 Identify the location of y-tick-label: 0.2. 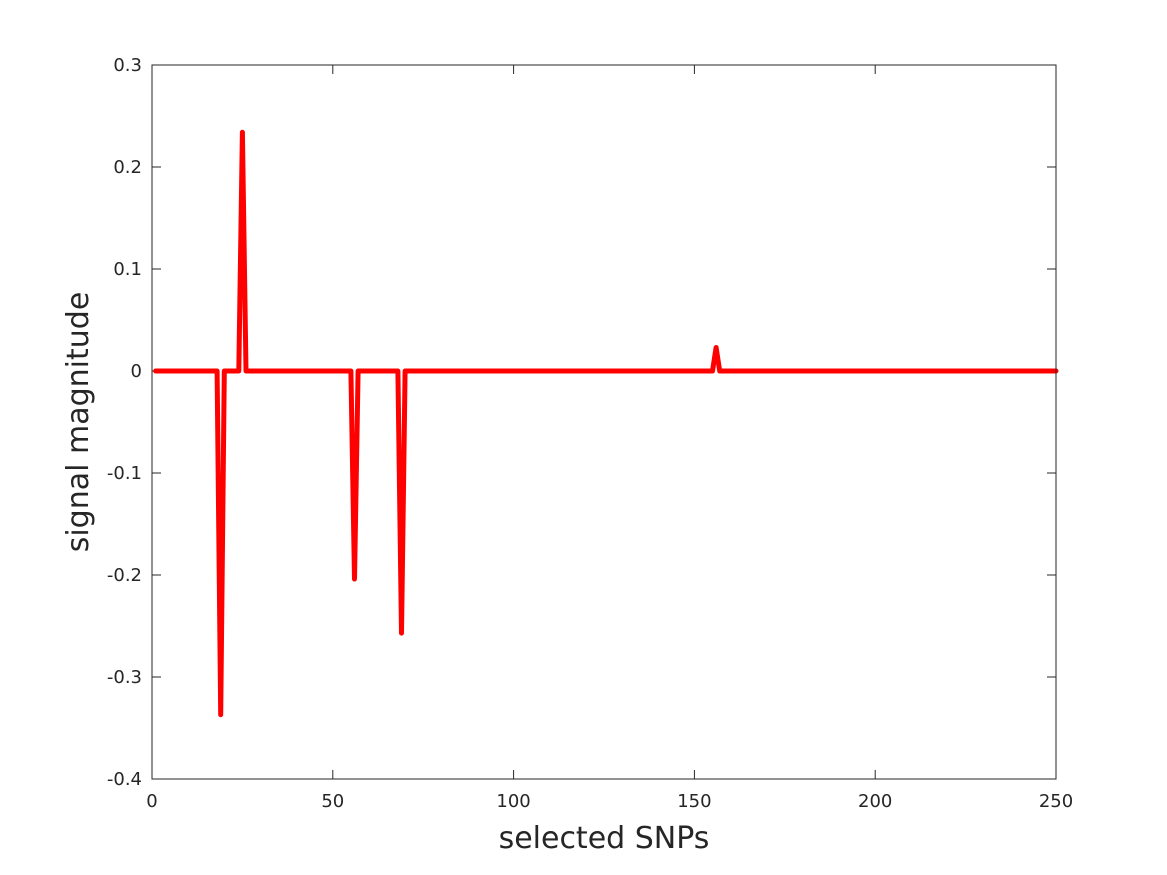
(127, 167).